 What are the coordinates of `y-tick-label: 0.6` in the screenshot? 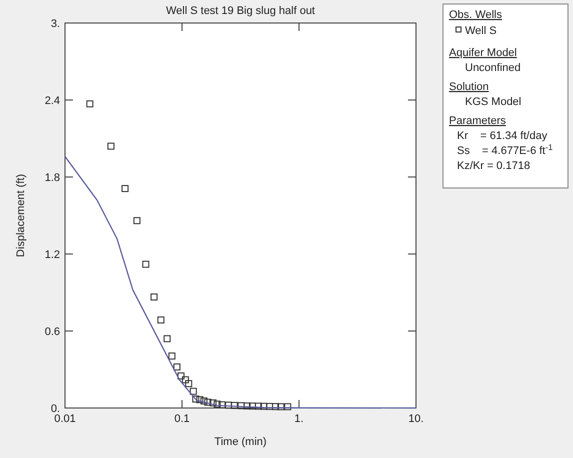 It's located at (52, 332).